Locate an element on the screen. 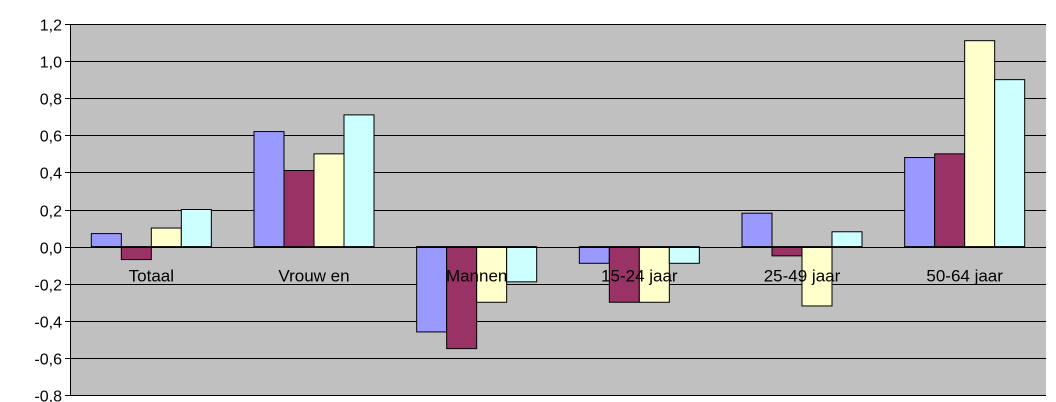 The height and width of the screenshot is (402, 1056). category-label: 15-24 jaar is located at coordinates (639, 276).